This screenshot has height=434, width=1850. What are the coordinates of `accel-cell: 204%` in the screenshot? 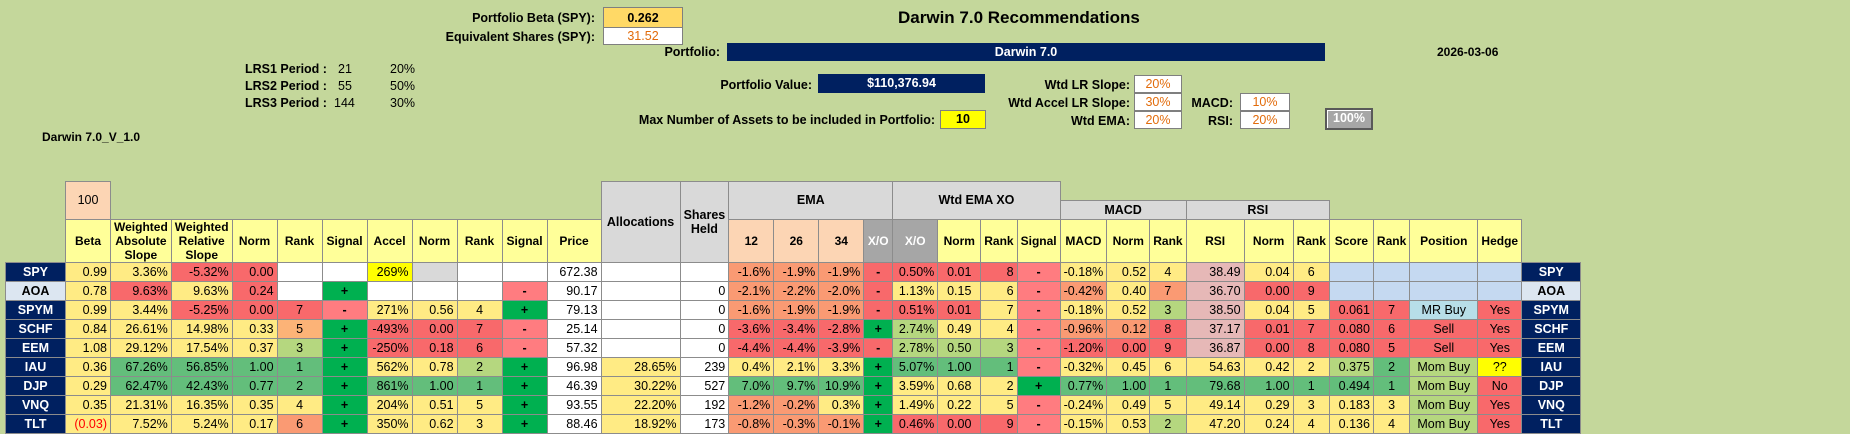 It's located at (389, 404).